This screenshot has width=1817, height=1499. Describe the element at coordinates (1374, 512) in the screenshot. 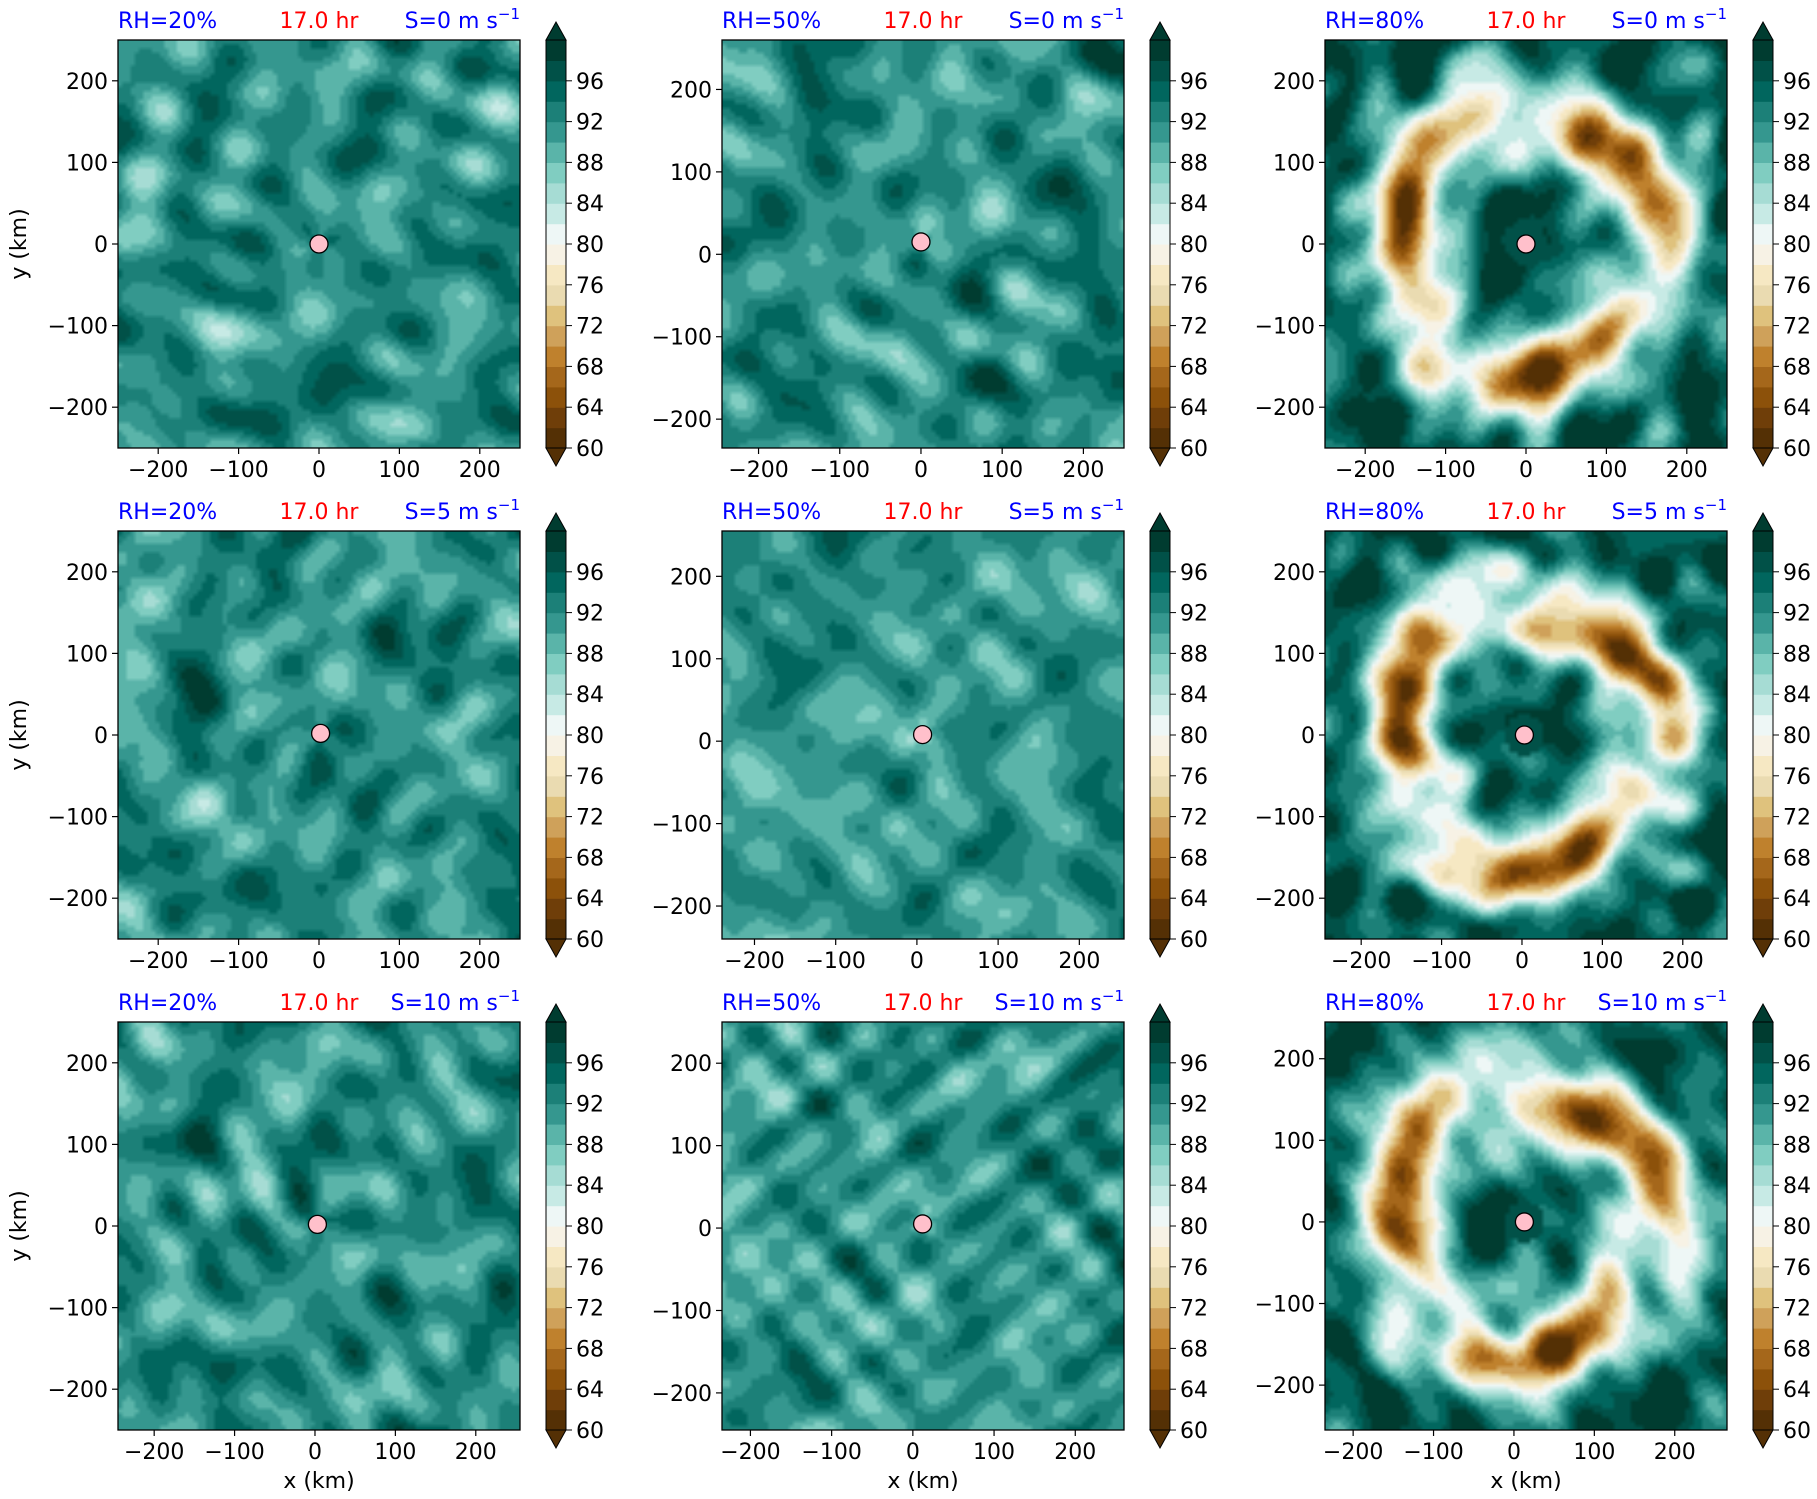

I see `rh-title: RH=80%` at that location.